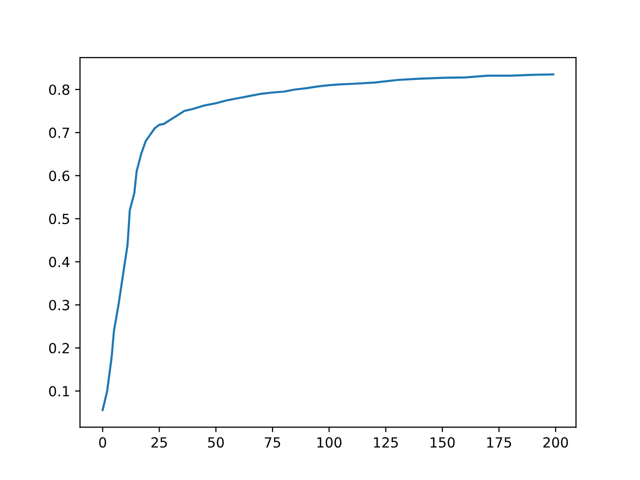  Describe the element at coordinates (442, 442) in the screenshot. I see `x-tick-label: 150` at that location.